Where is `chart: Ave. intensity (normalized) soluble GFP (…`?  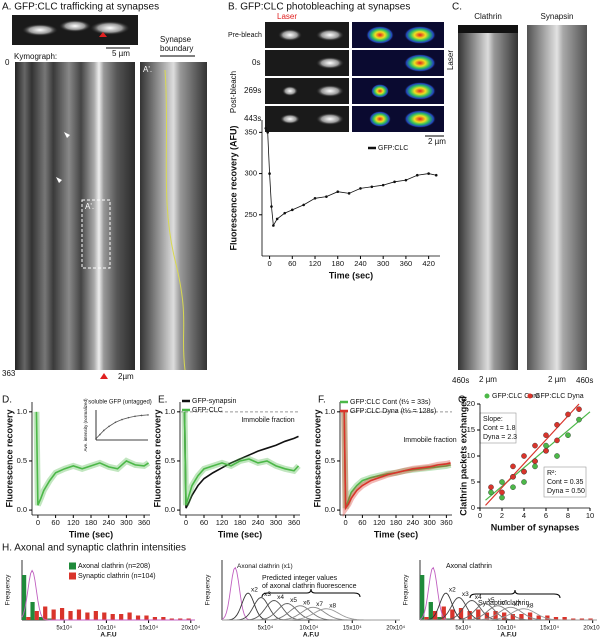
chart: Ave. intensity (normalized) soluble GFP (… is located at coordinates (117, 424).